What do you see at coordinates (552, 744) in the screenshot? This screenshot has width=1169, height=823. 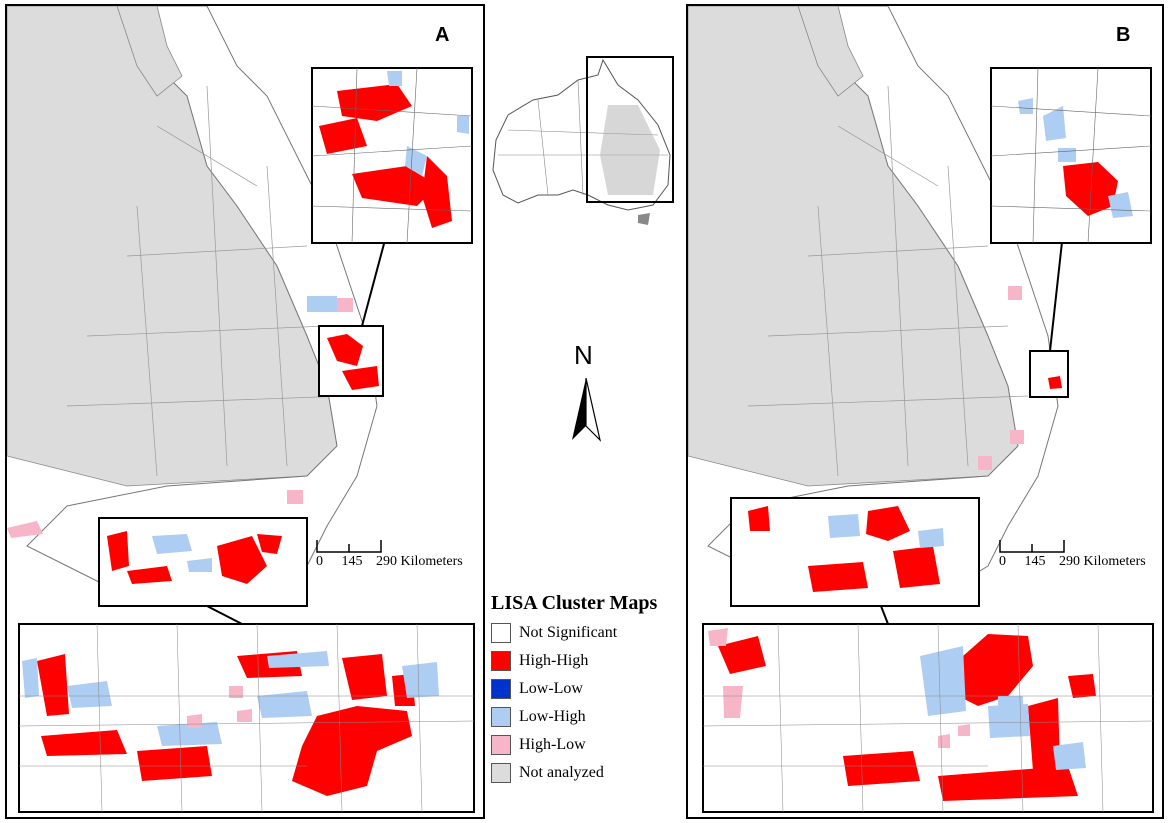 I see `legend-label: High-Low` at bounding box center [552, 744].